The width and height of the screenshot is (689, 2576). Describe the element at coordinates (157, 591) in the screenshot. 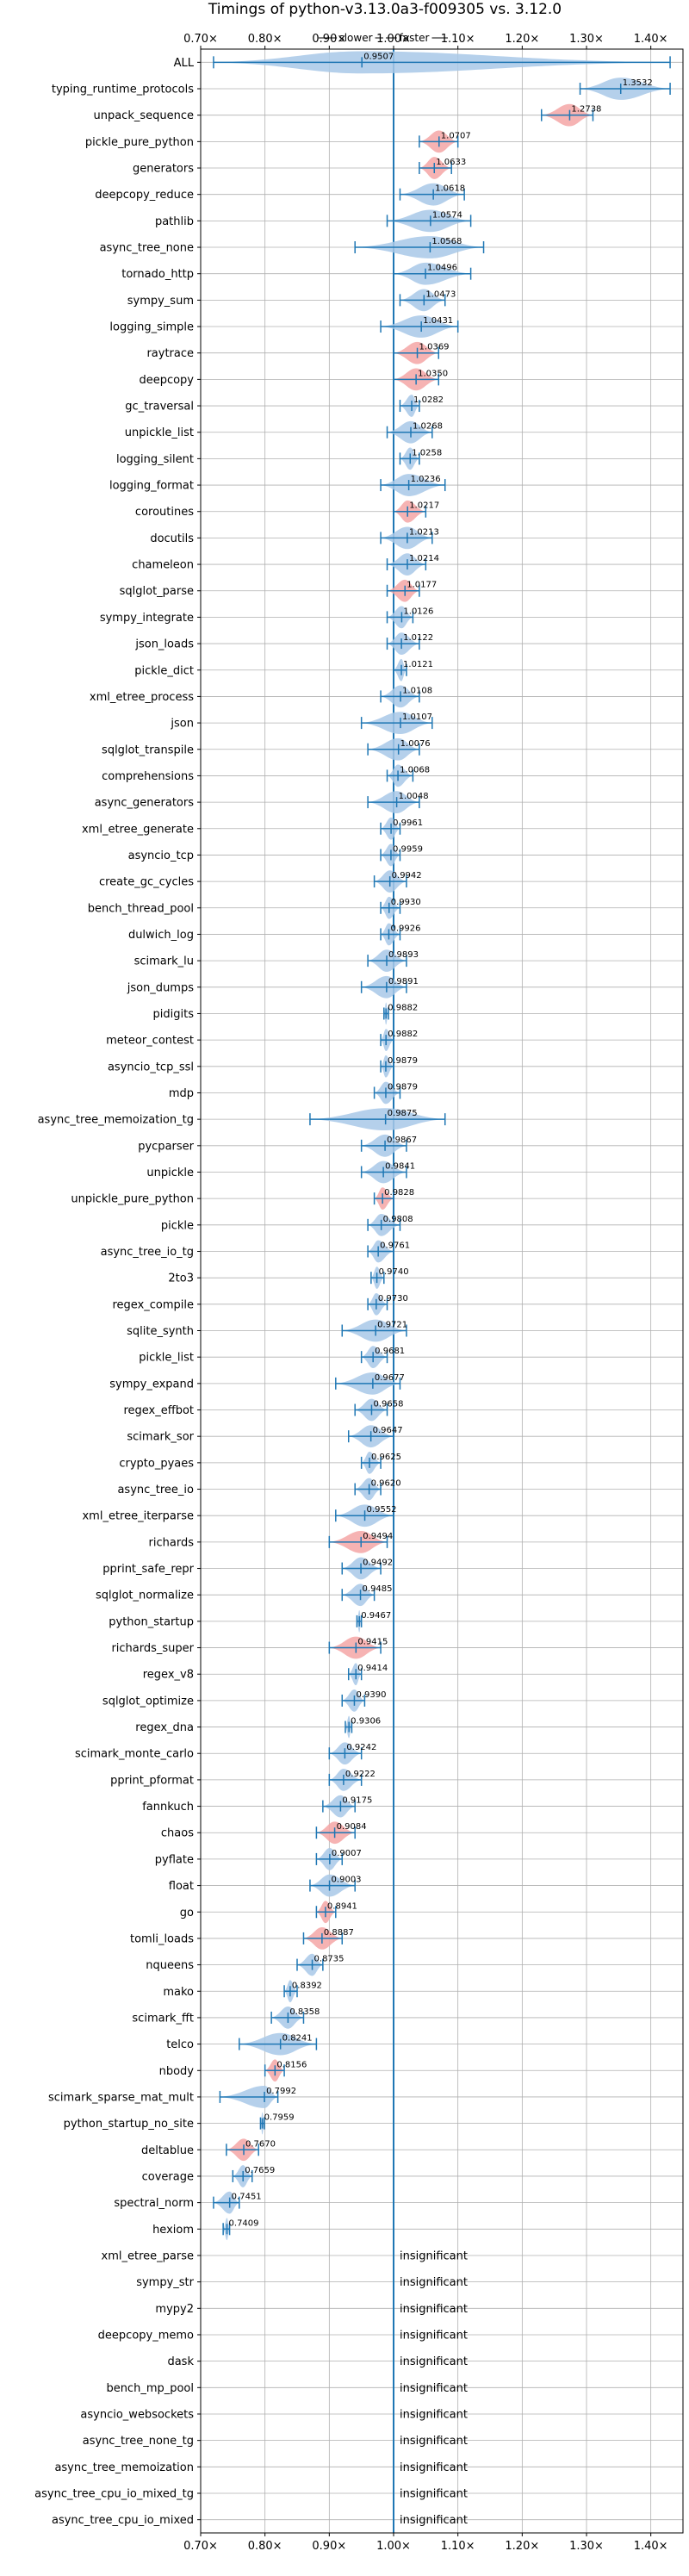

I see `benchmark-label: sqlglot_parse` at that location.